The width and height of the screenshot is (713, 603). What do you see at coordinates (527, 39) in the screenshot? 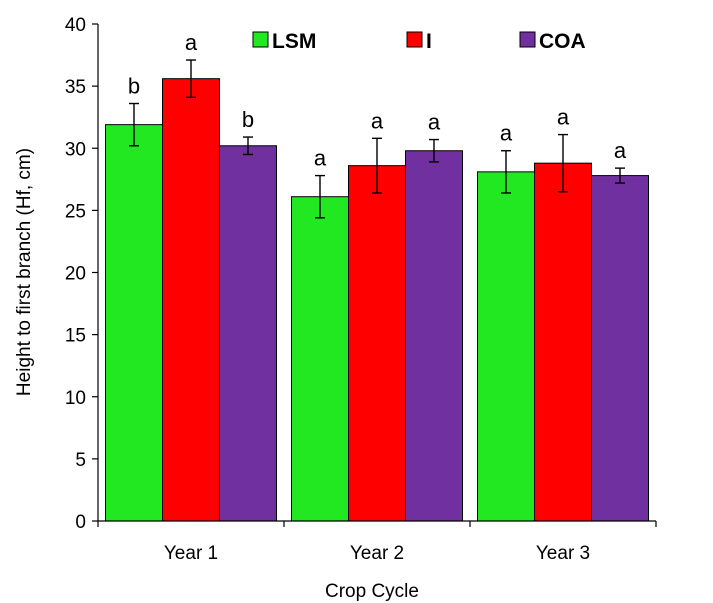
I see `legend-swatch-coa` at bounding box center [527, 39].